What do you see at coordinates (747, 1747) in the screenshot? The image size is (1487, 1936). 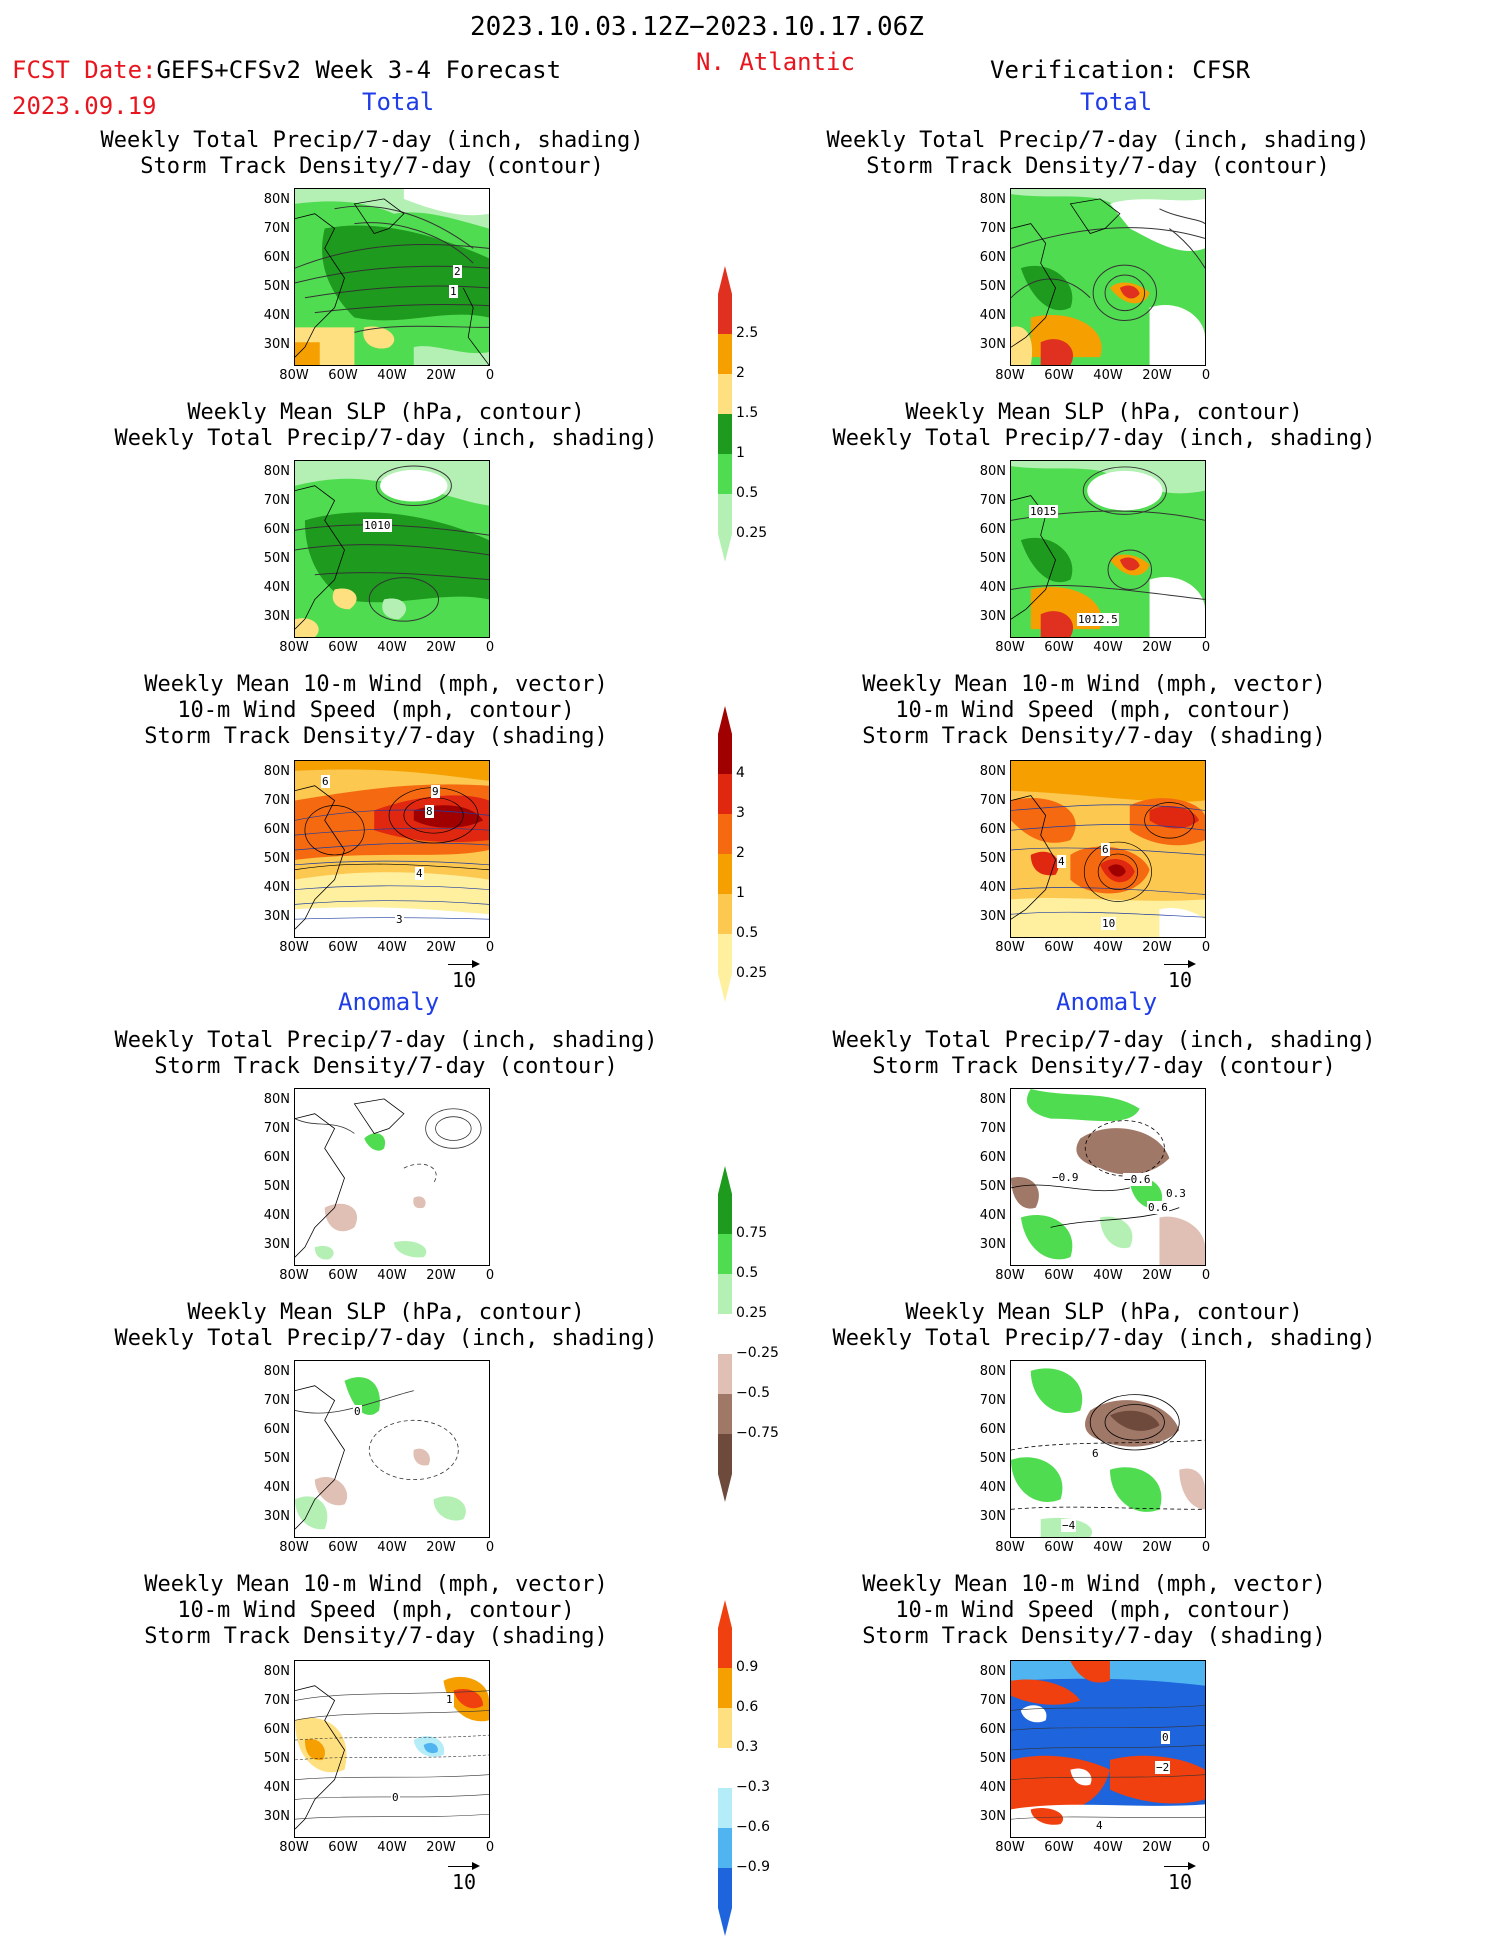 I see `colorbar-tick-label: 0.3` at bounding box center [747, 1747].